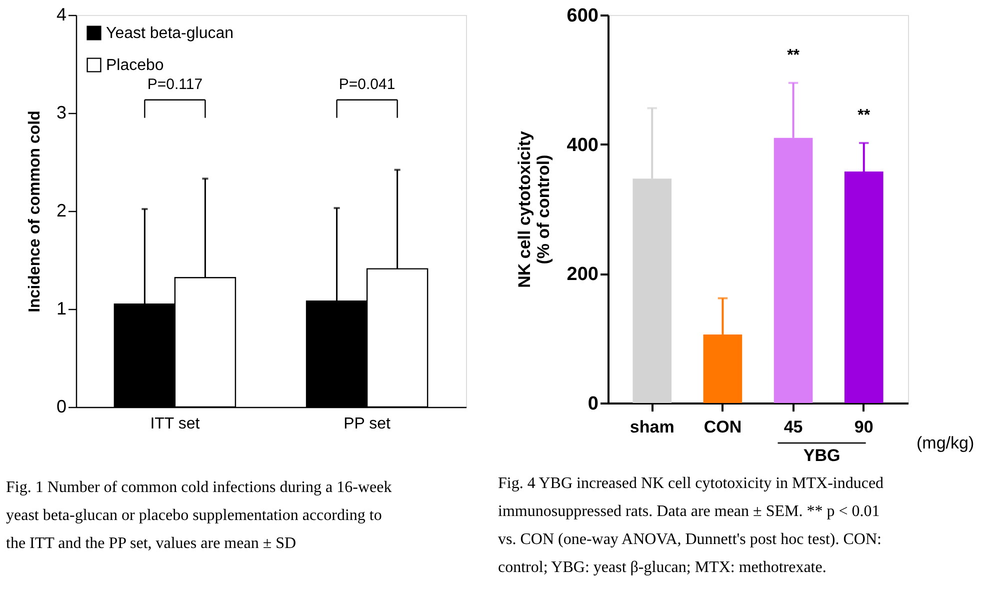  I want to click on x-tick-label: 45, so click(793, 427).